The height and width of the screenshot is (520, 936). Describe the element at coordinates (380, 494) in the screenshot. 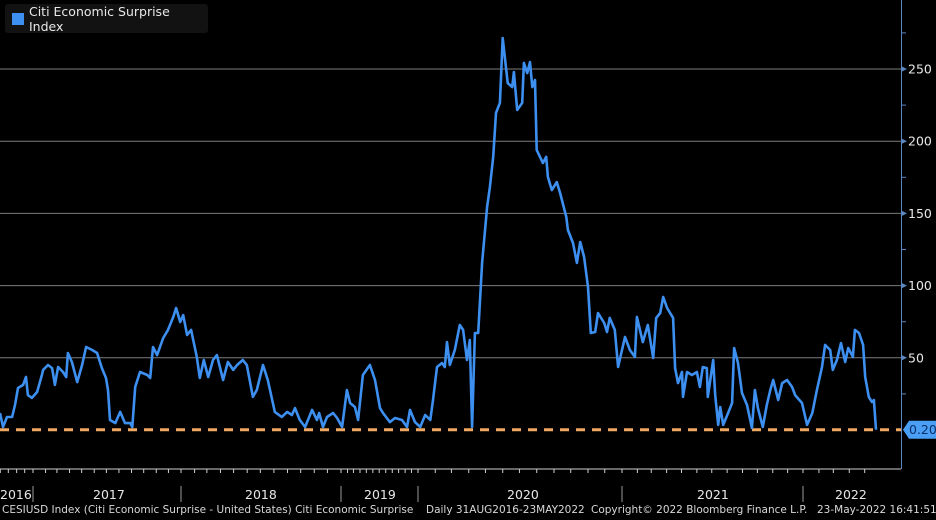

I see `x-tick-label: 2019` at that location.